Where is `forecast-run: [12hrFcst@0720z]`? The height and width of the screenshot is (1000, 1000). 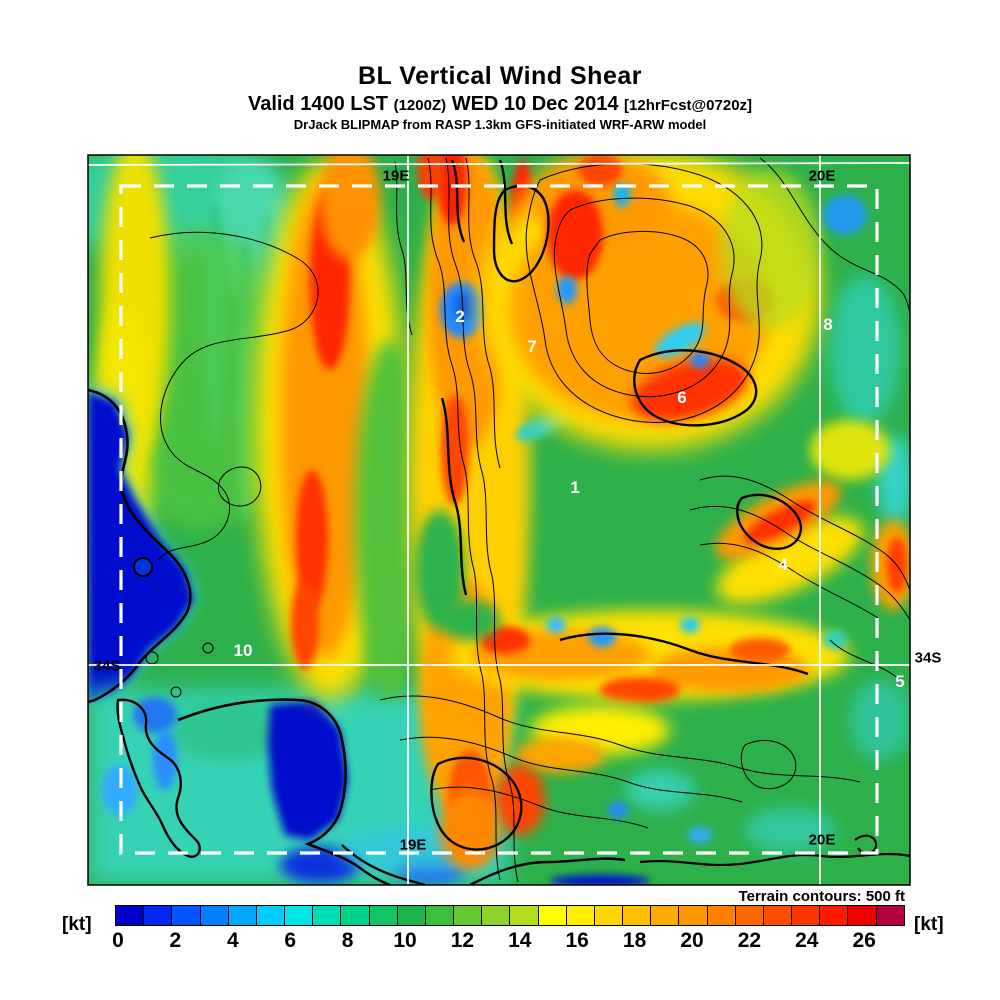
forecast-run: [12hrFcst@0720z] is located at coordinates (688, 105).